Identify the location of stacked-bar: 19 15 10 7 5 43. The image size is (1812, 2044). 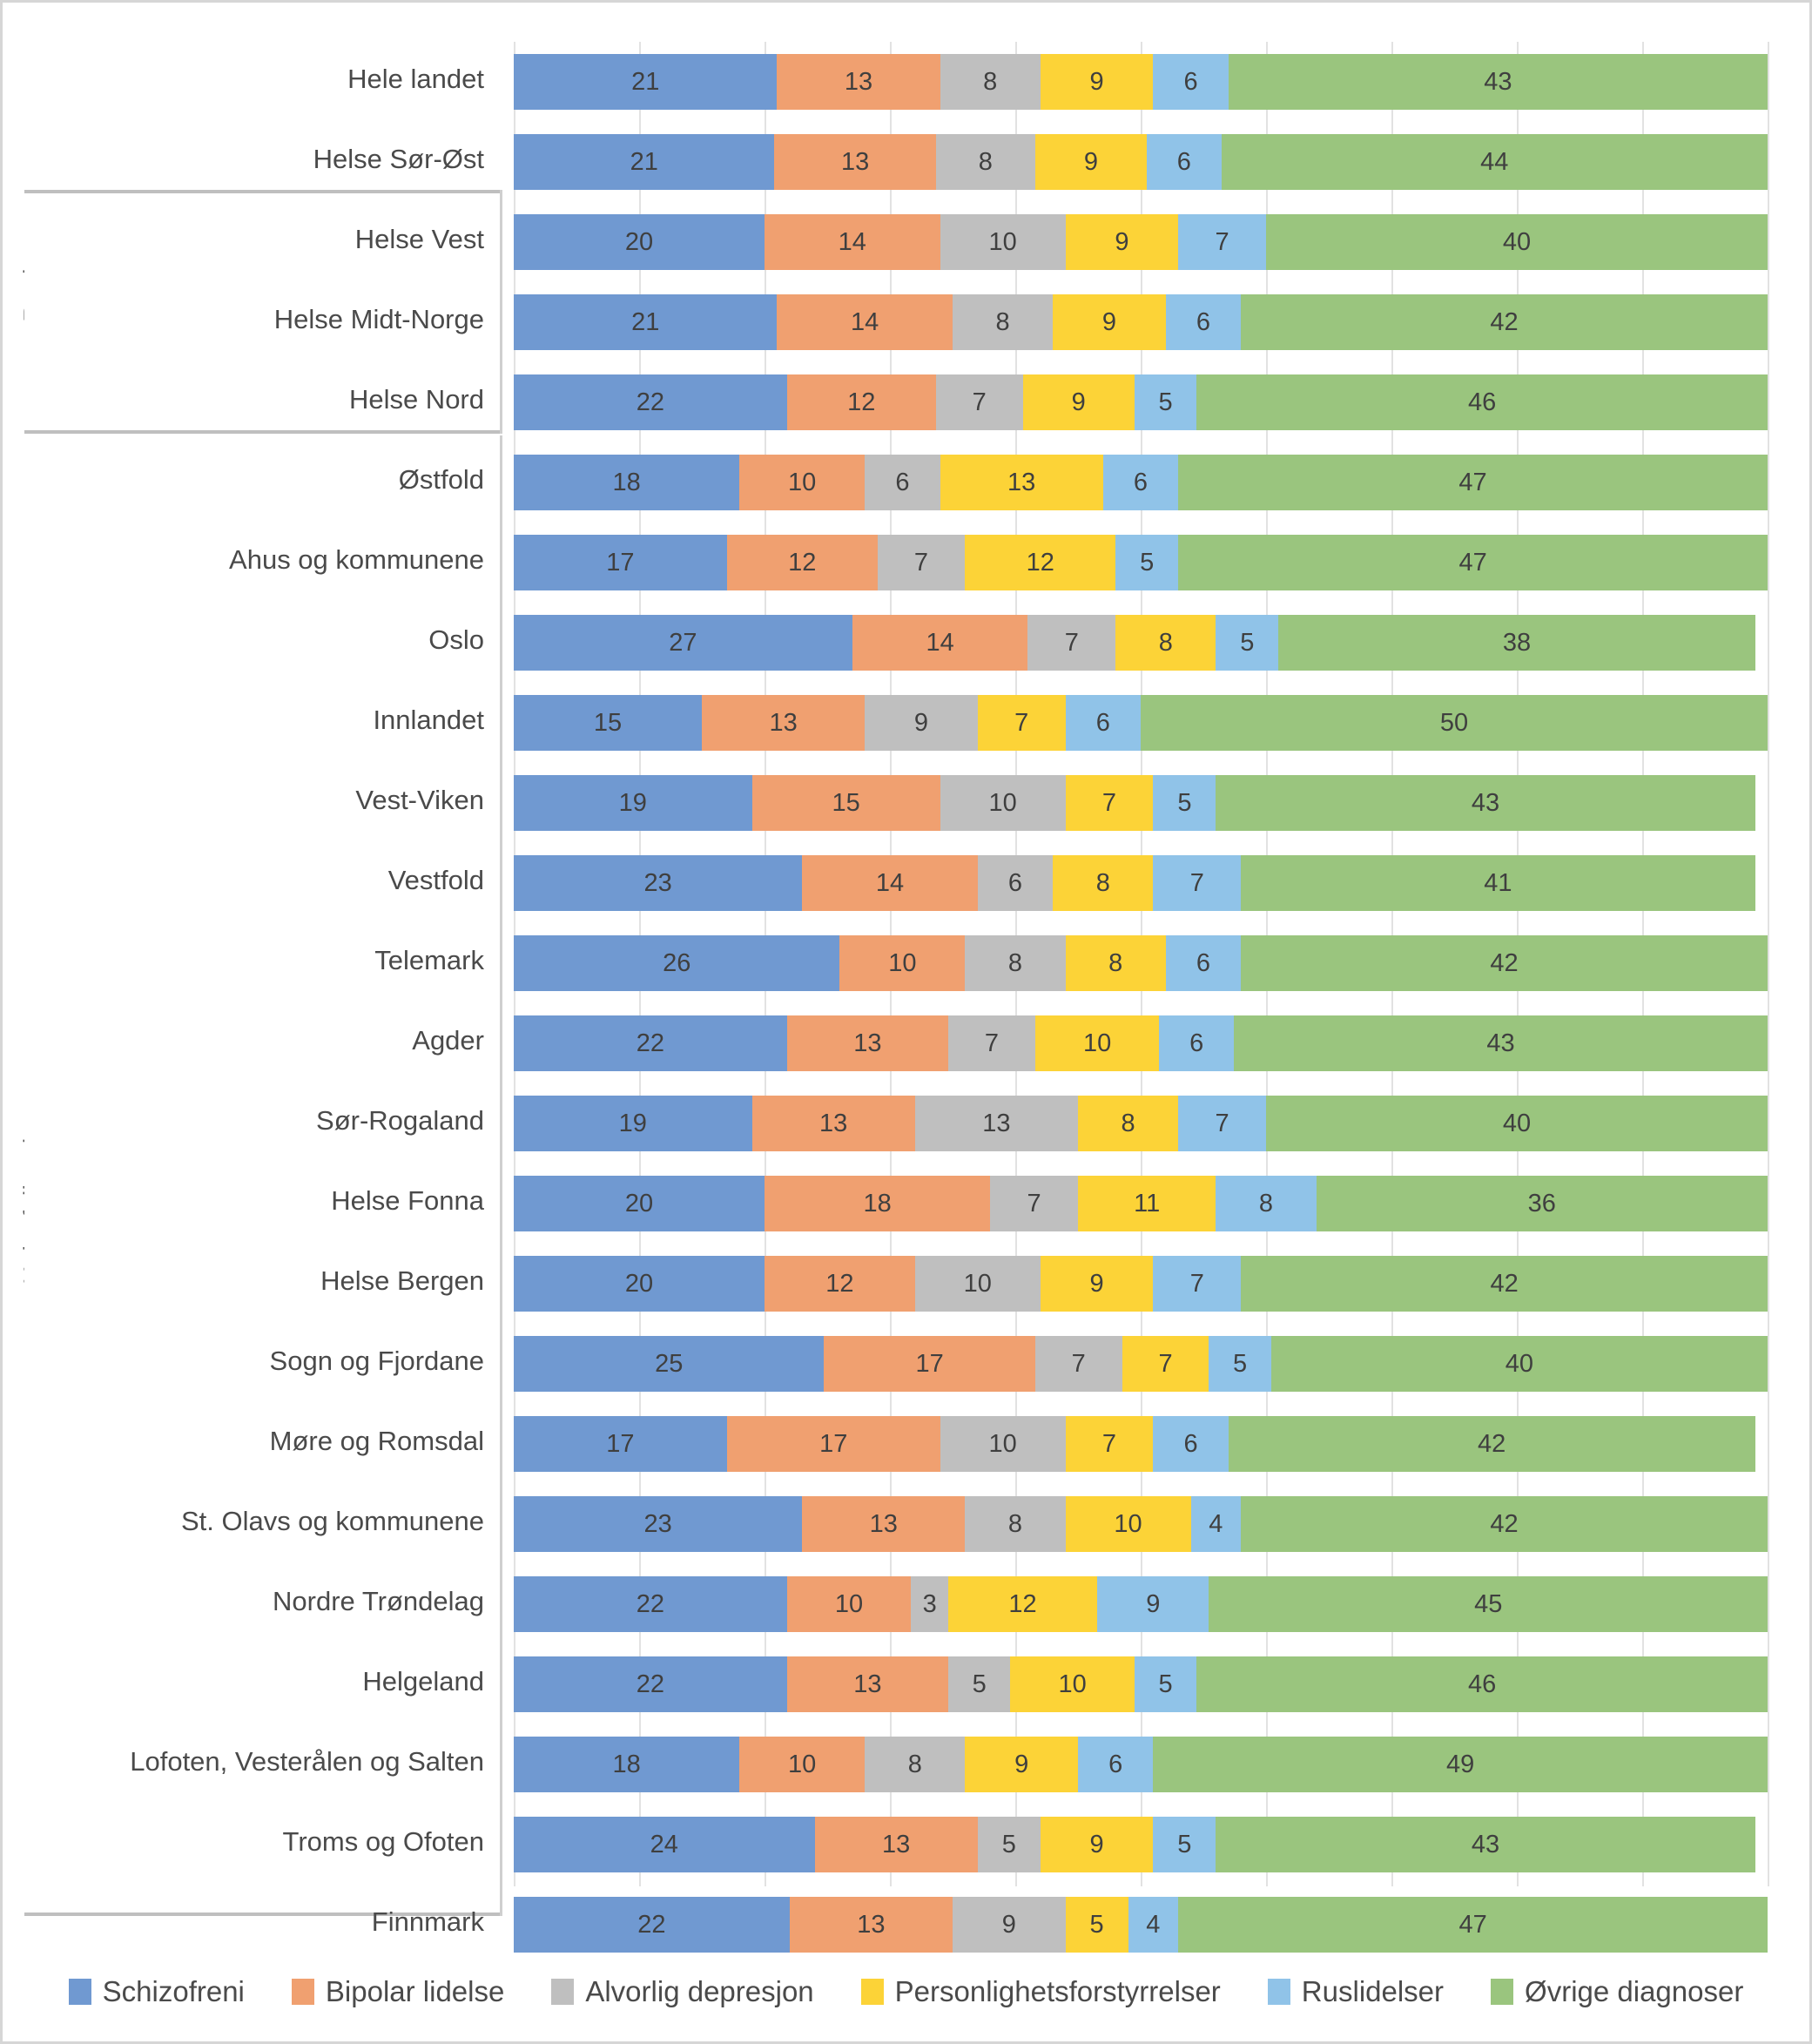
(1141, 803).